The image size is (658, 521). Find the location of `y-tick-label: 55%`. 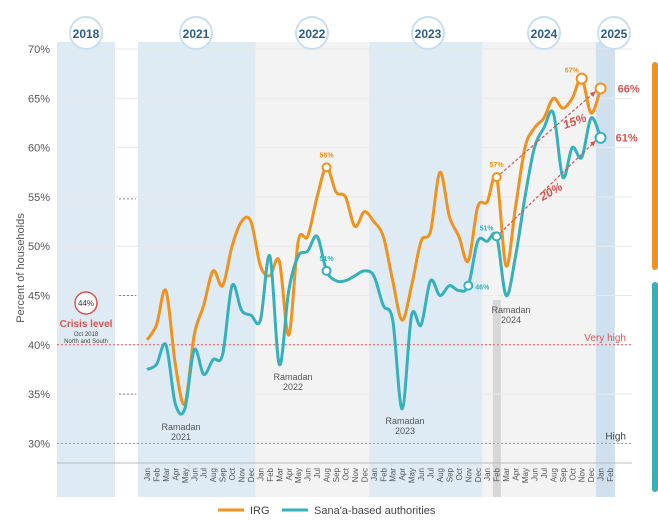

y-tick-label: 55% is located at coordinates (39, 198).